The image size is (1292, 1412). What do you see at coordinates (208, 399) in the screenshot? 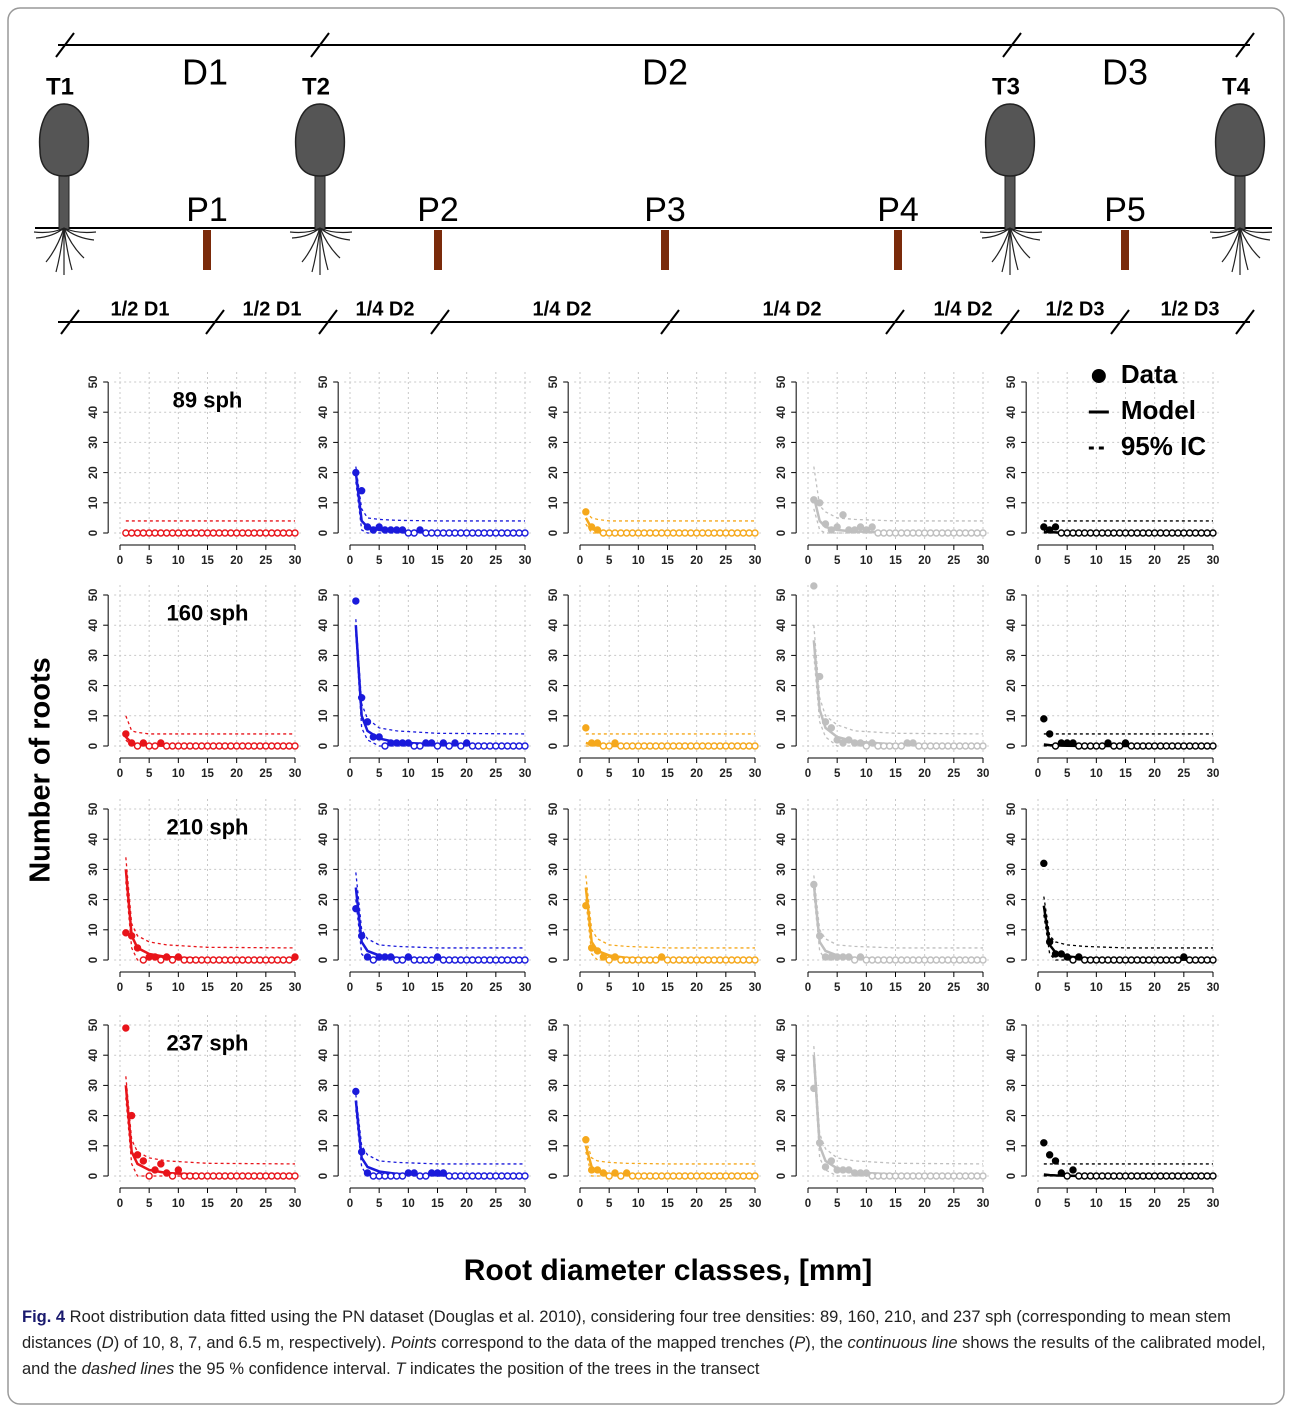
I see `panel-title: 89 sph` at bounding box center [208, 399].